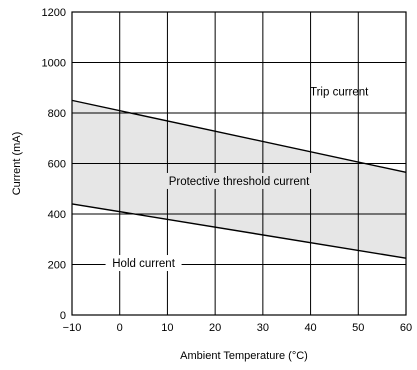 The height and width of the screenshot is (370, 417). Describe the element at coordinates (167, 328) in the screenshot. I see `x-tick-label: 10` at that location.